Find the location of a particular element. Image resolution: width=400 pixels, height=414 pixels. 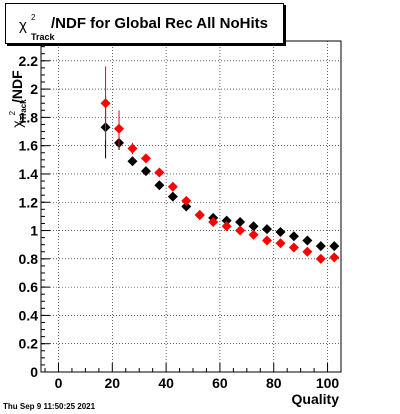

x-tick-label: 60 is located at coordinates (220, 383).